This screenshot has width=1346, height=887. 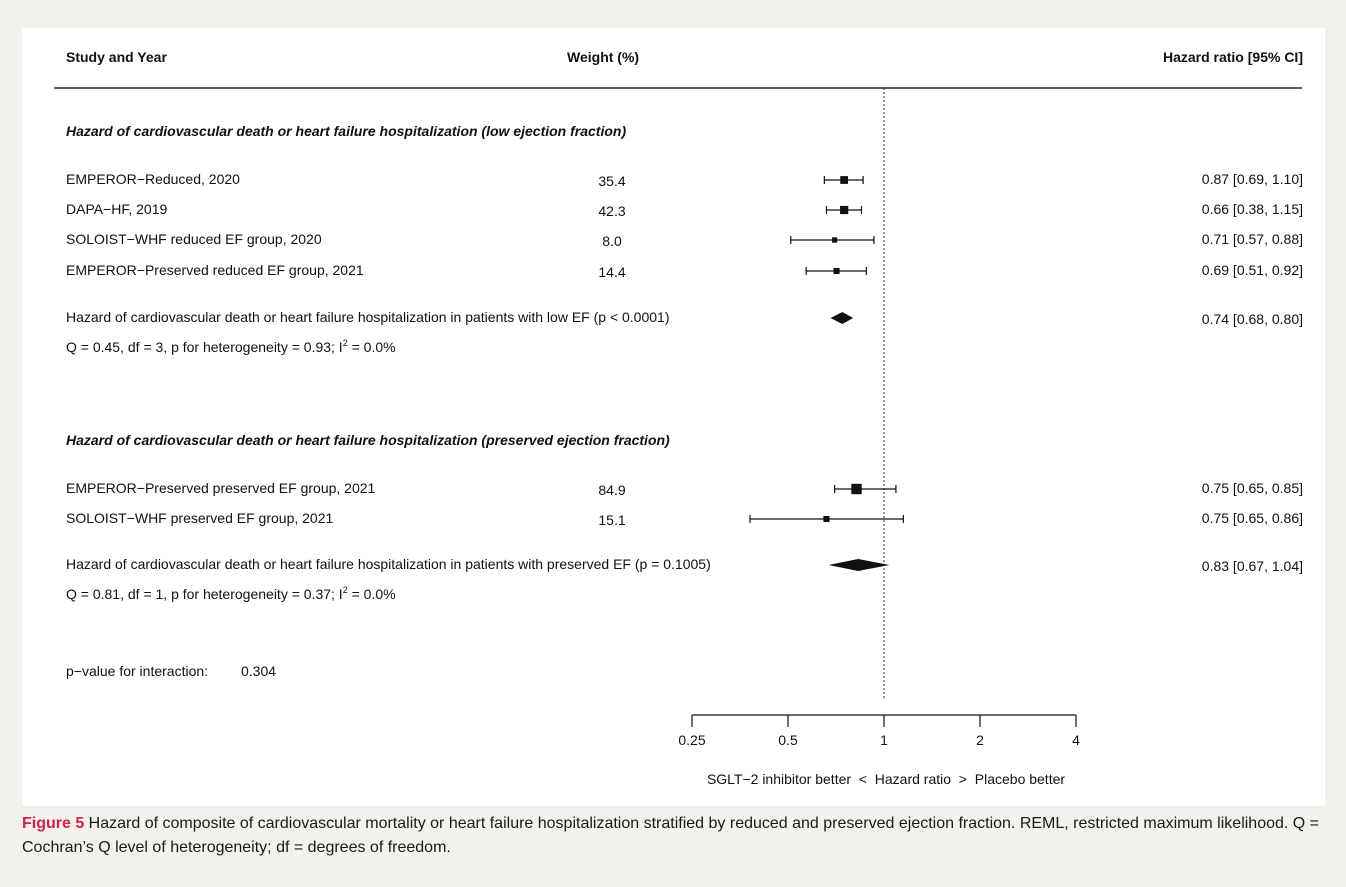 I want to click on study-hr-text: 0.71 [0.57, 0.88], so click(x=1252, y=239).